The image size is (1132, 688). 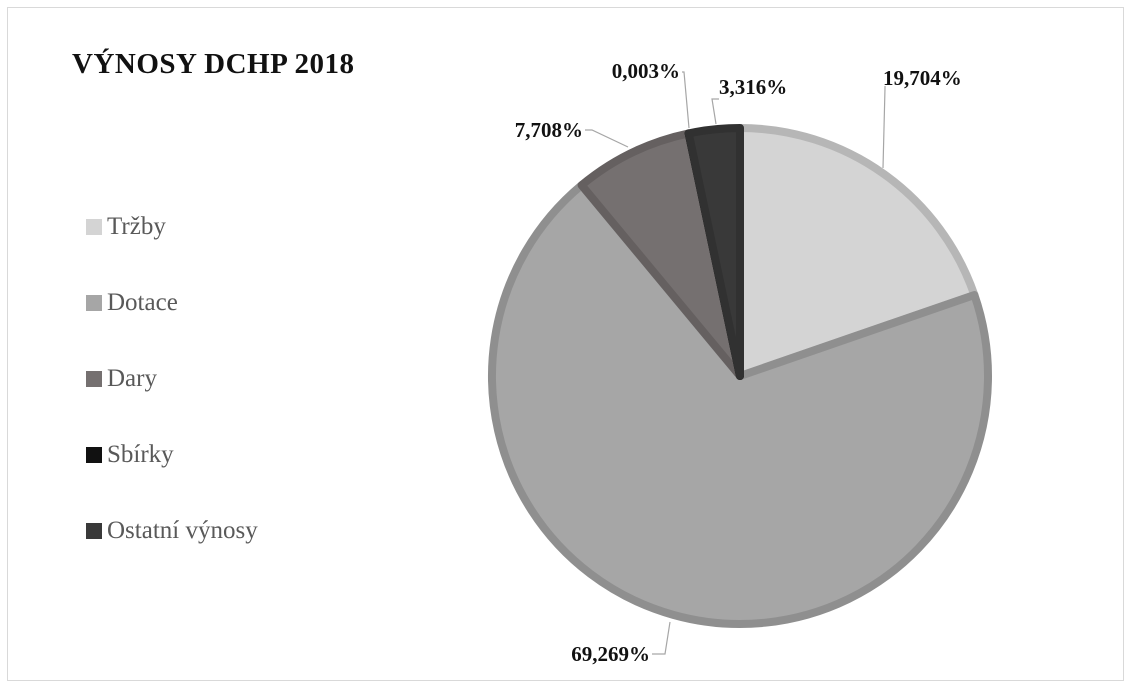 What do you see at coordinates (94, 303) in the screenshot?
I see `legend-swatch-dotace` at bounding box center [94, 303].